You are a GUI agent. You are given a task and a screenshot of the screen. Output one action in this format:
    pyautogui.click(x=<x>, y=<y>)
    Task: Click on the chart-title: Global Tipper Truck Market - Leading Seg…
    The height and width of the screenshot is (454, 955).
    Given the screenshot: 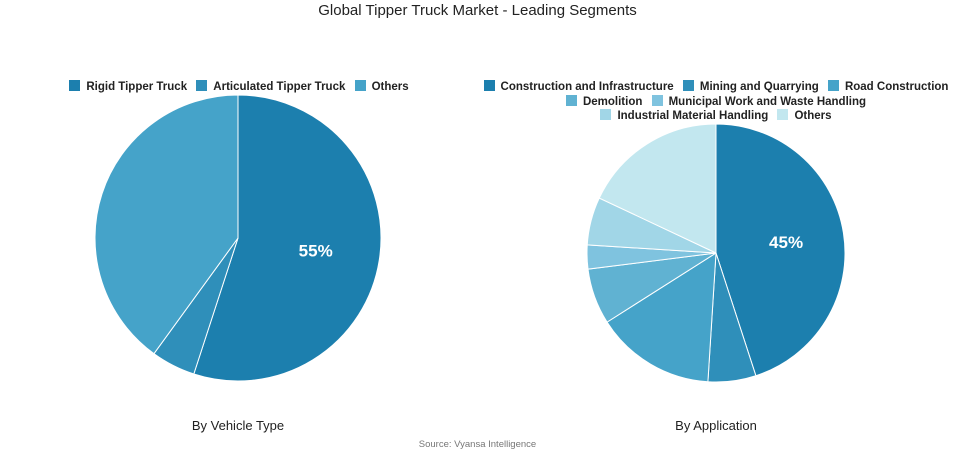 What is the action you would take?
    pyautogui.click(x=477, y=10)
    